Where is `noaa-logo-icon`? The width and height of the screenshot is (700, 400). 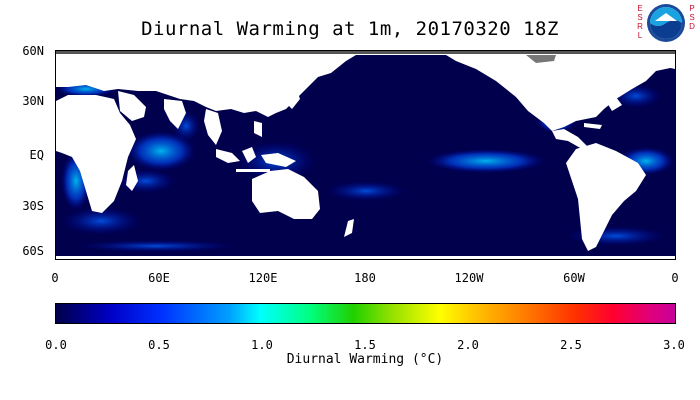
noaa-logo-icon is located at coordinates (666, 23).